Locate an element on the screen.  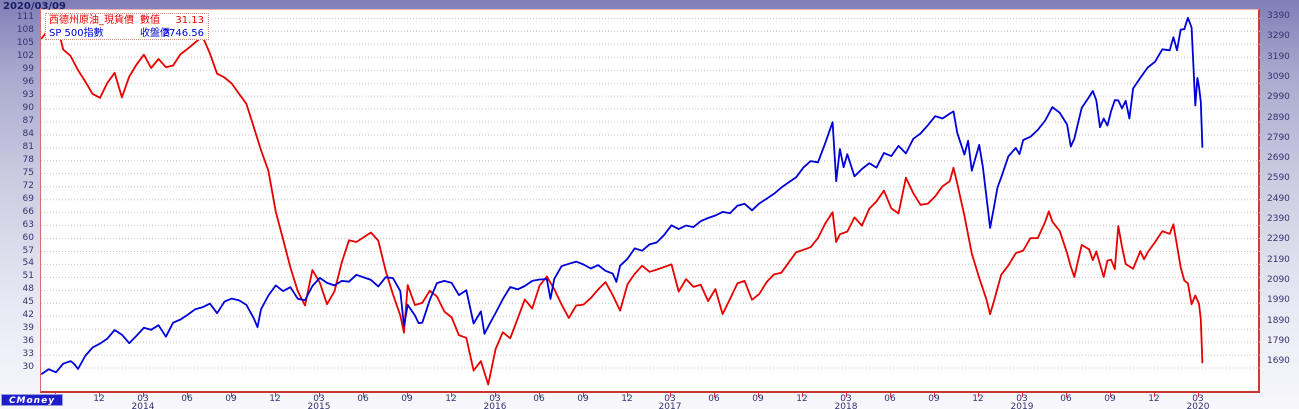
x-axis-year-label: 2015 is located at coordinates (319, 405).